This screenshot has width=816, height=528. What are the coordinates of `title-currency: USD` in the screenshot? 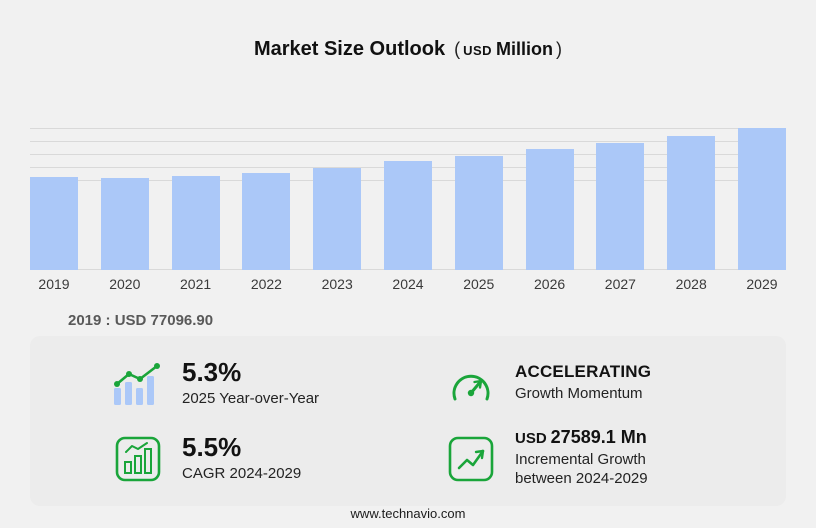 It's located at (478, 50).